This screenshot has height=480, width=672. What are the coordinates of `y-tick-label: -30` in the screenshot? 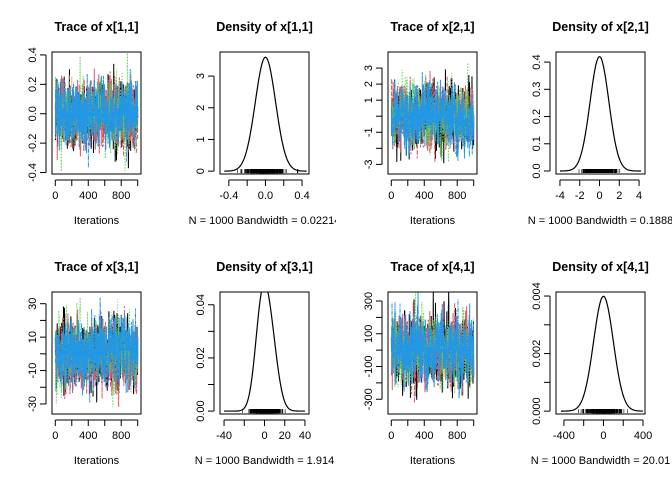 It's located at (33, 404).